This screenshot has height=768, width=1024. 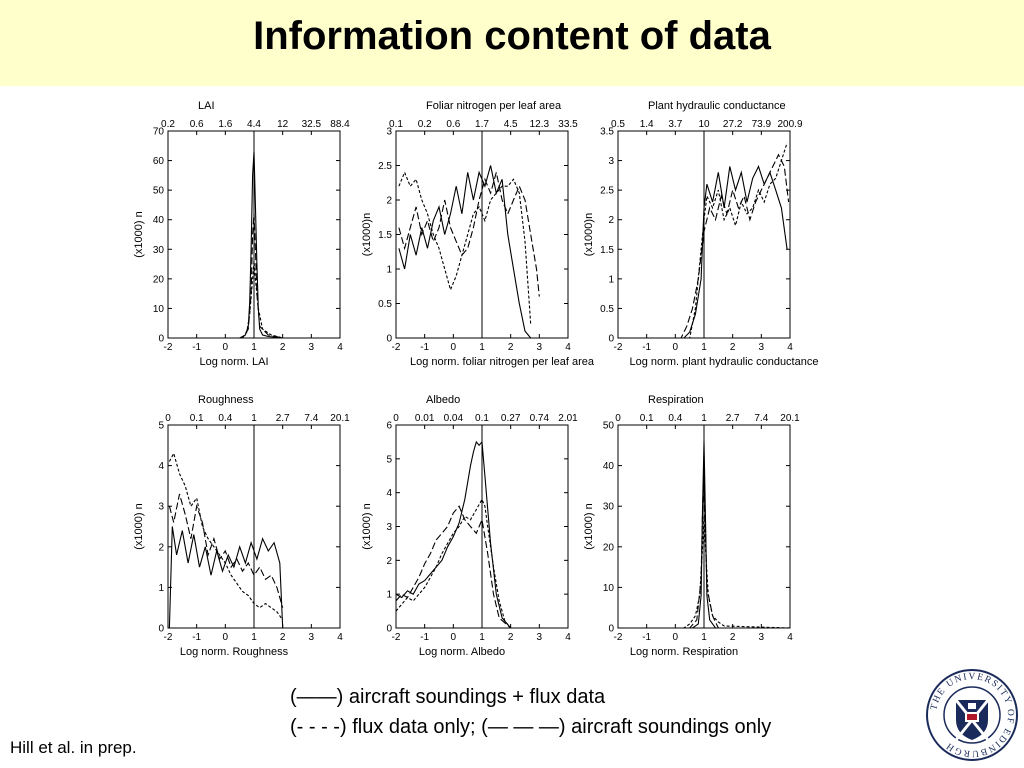 What do you see at coordinates (724, 362) in the screenshot?
I see `x-axis-label: Log norm. plant hydraulic conductance` at bounding box center [724, 362].